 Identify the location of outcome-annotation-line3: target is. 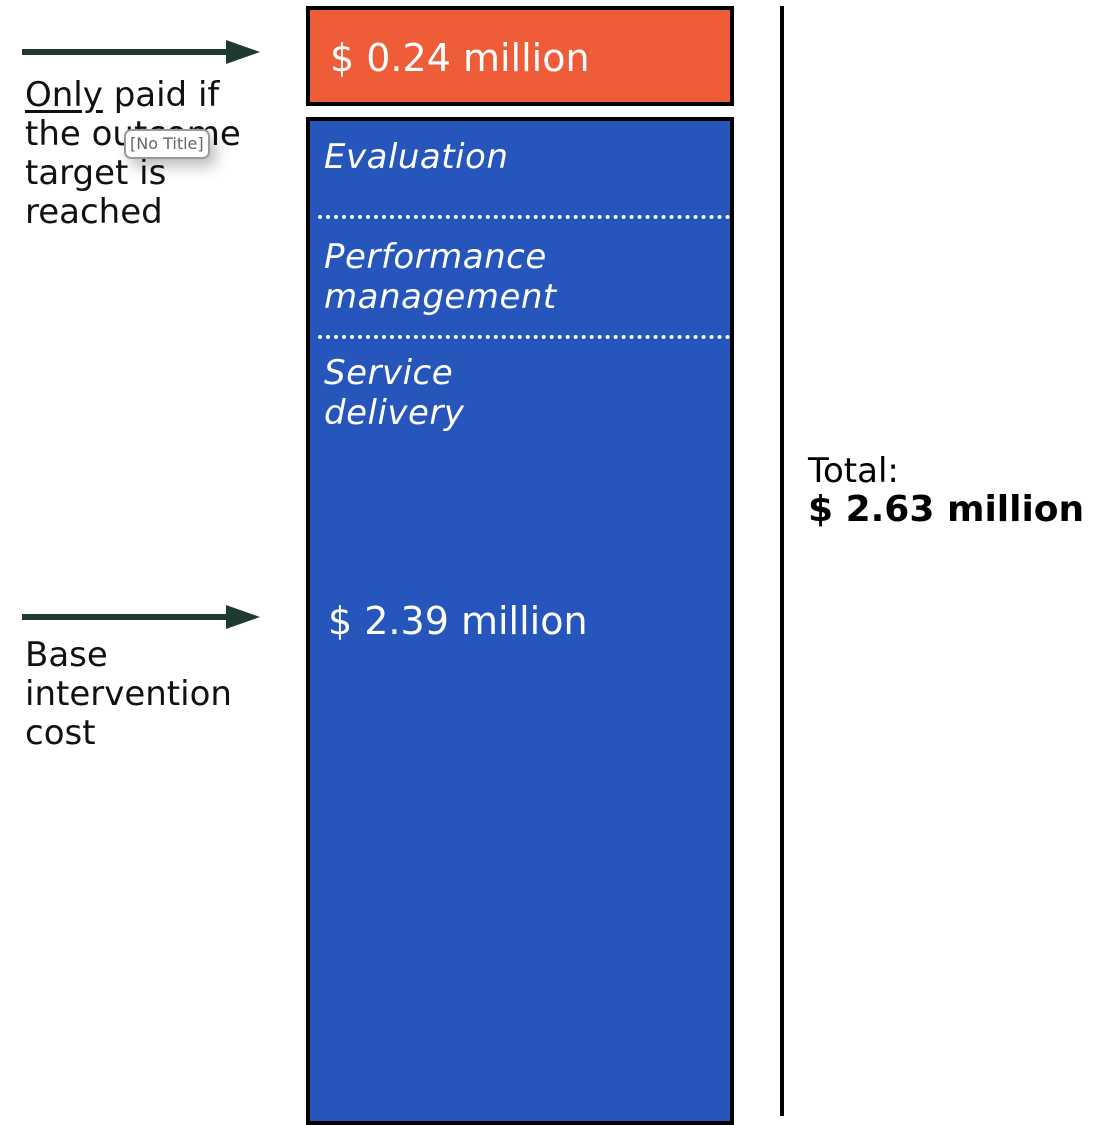
(96, 173).